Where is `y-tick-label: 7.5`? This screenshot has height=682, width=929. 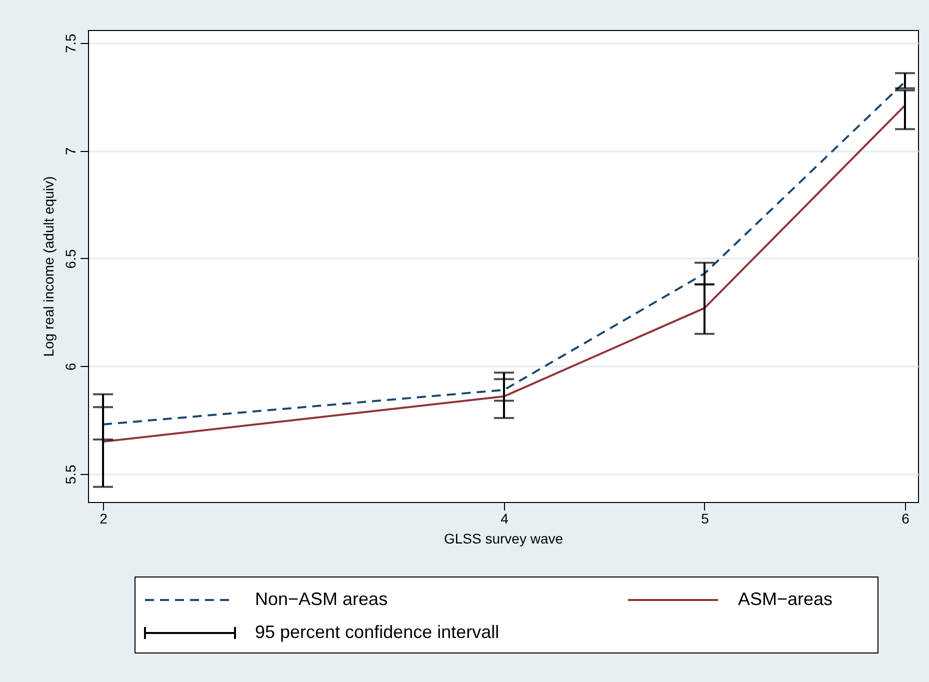
y-tick-label: 7.5 is located at coordinates (70, 43).